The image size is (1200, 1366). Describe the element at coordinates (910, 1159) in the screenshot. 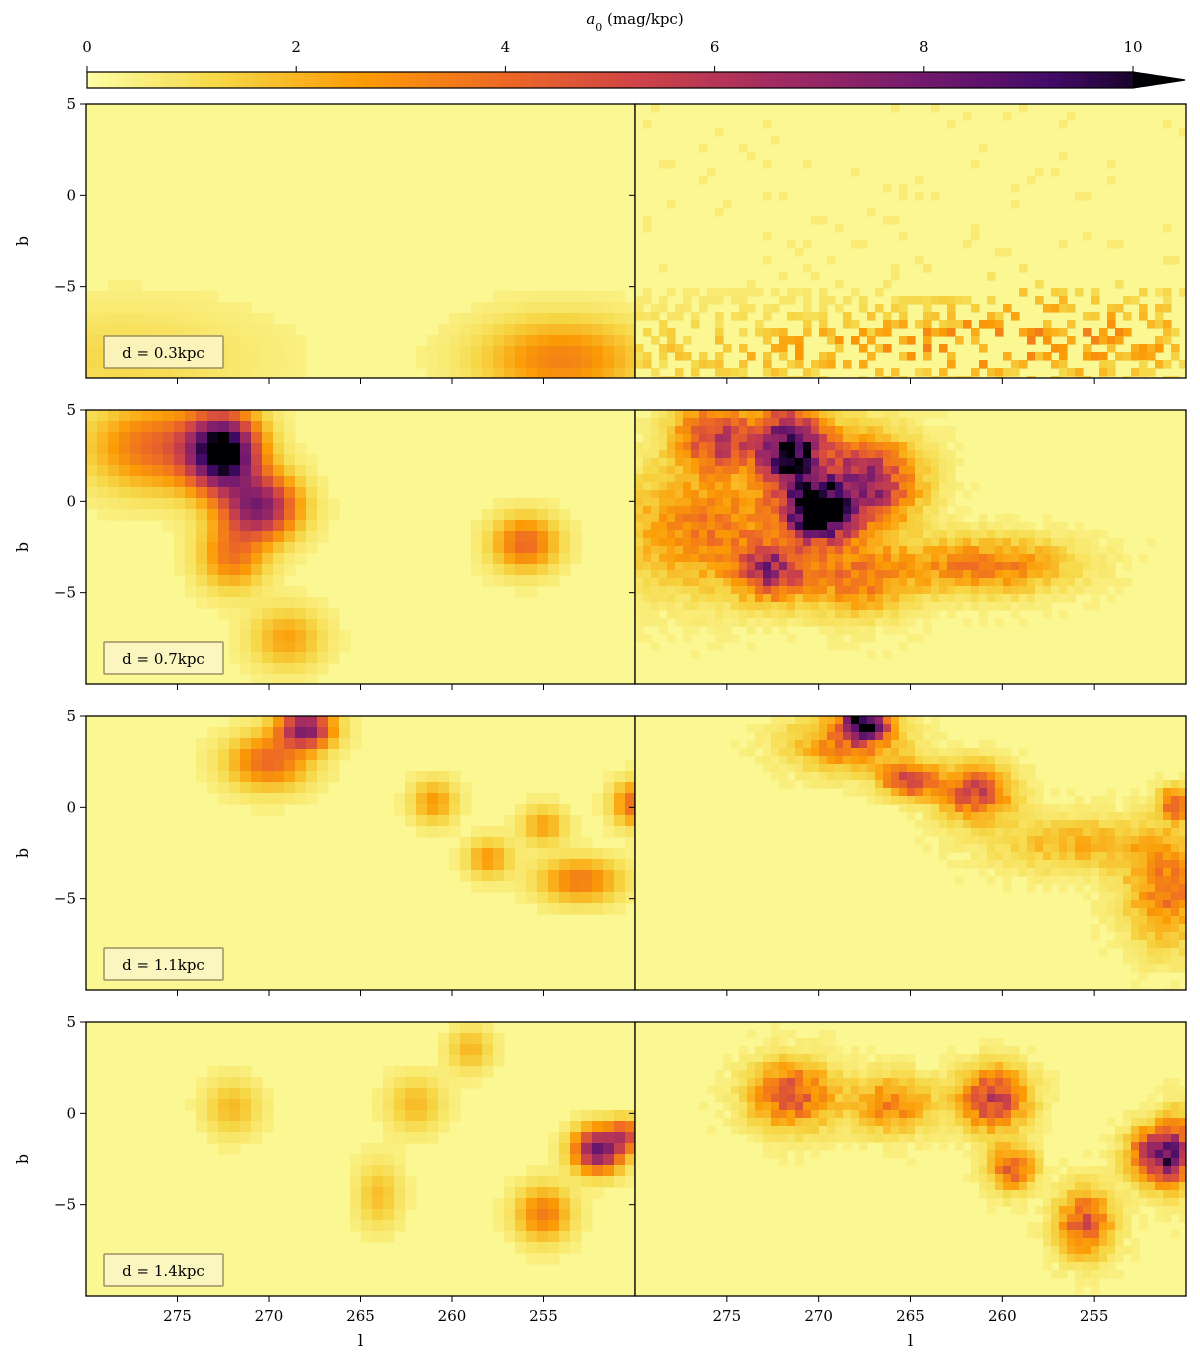

I see `heatmap-cells` at that location.